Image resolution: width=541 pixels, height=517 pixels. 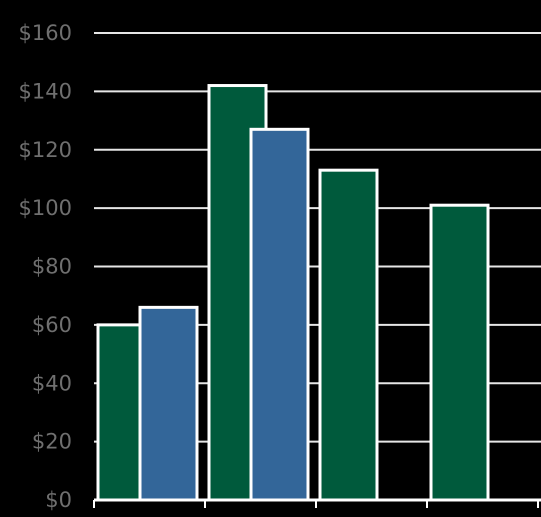 What do you see at coordinates (317, 503) in the screenshot?
I see `x-axis` at bounding box center [317, 503].